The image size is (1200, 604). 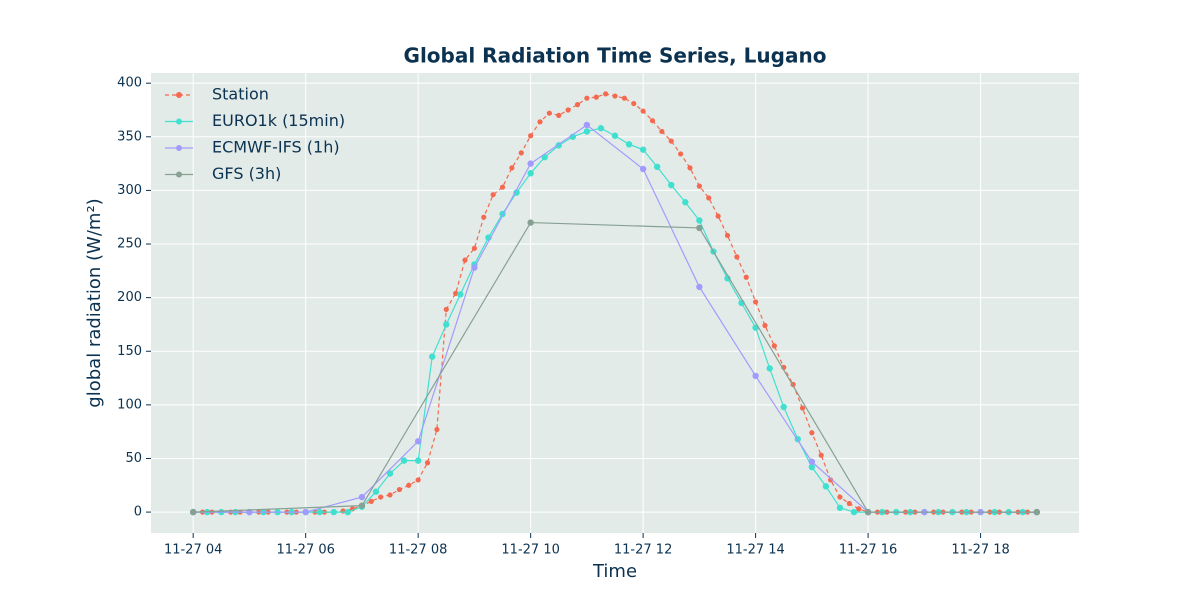 What do you see at coordinates (643, 550) in the screenshot?
I see `x-tick-label: 11-27 12` at bounding box center [643, 550].